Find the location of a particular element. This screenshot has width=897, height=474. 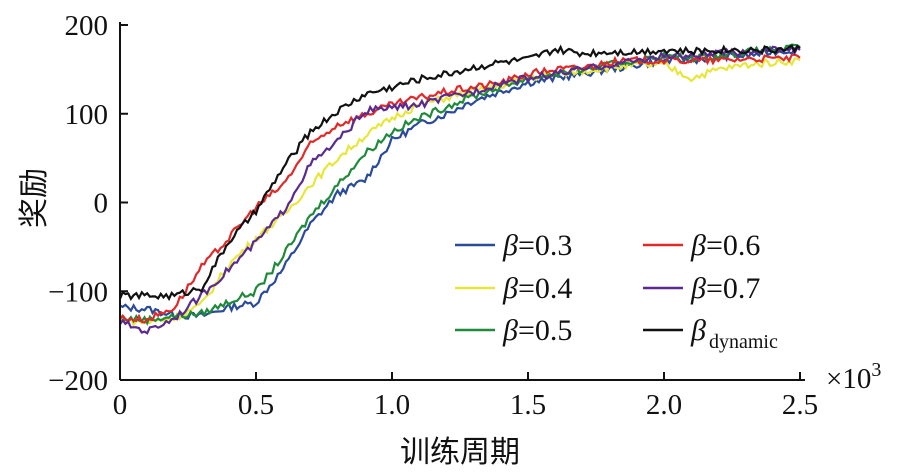

y-tick-label: 0 is located at coordinates (101, 204).